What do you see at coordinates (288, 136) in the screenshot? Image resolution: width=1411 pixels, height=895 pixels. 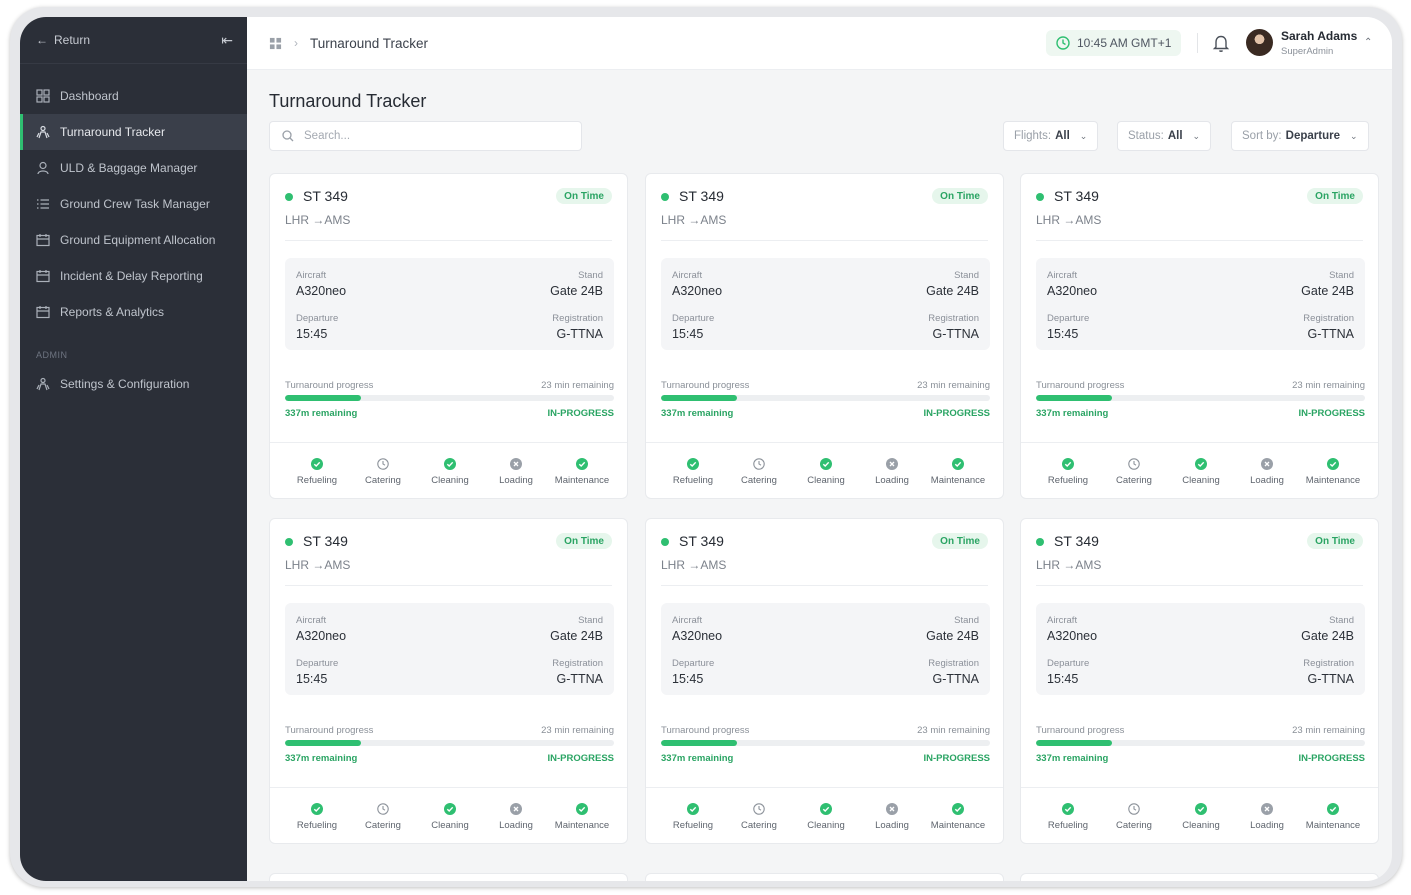 I see `search-icon` at bounding box center [288, 136].